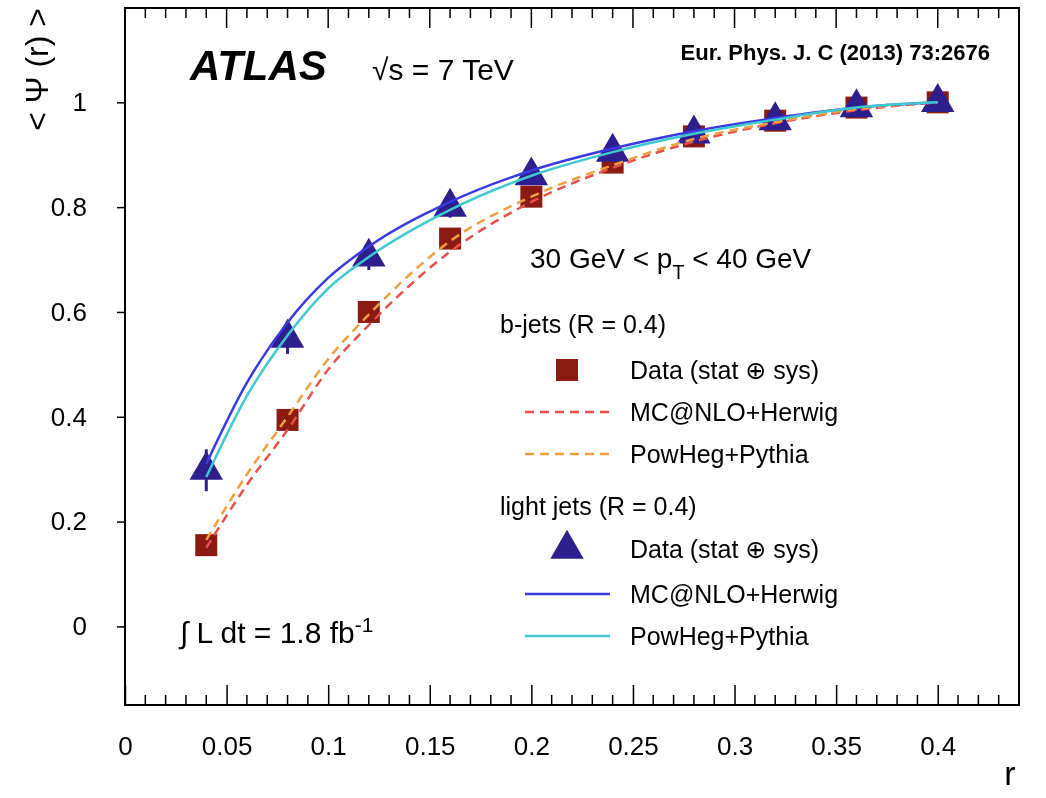  What do you see at coordinates (430, 746) in the screenshot?
I see `x-tick-label: 0.15` at bounding box center [430, 746].